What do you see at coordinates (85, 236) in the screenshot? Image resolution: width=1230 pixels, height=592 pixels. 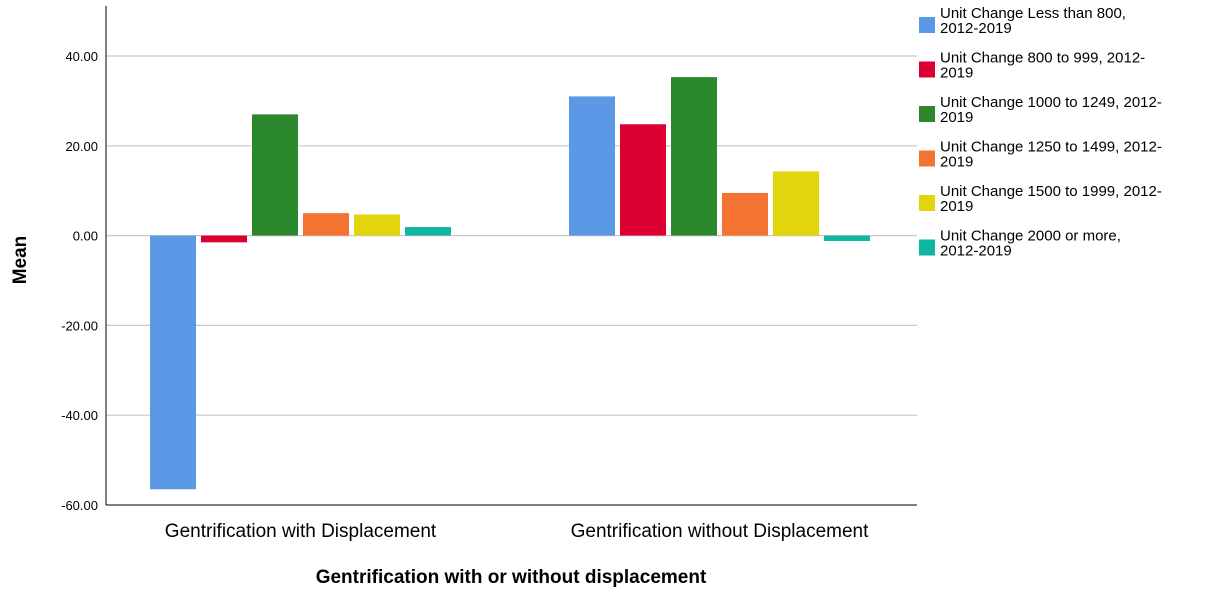 I see `y-tick-label: 0.00` at bounding box center [85, 236].